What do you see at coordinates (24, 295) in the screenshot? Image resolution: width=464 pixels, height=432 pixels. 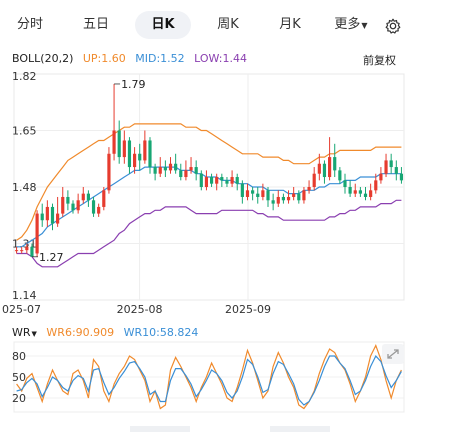 I see `y-tick-label: 1.14` at bounding box center [24, 295].